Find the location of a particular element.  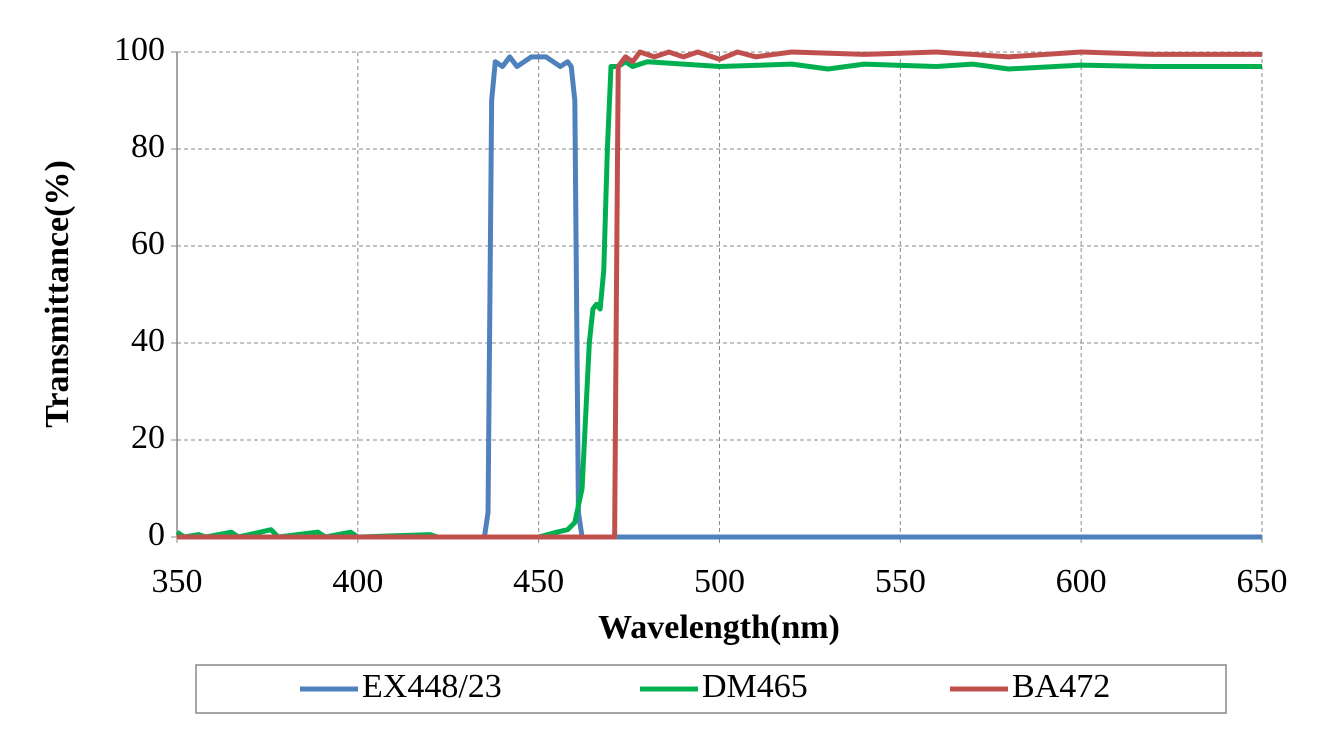

x-tick-label: 650 is located at coordinates (1262, 581).